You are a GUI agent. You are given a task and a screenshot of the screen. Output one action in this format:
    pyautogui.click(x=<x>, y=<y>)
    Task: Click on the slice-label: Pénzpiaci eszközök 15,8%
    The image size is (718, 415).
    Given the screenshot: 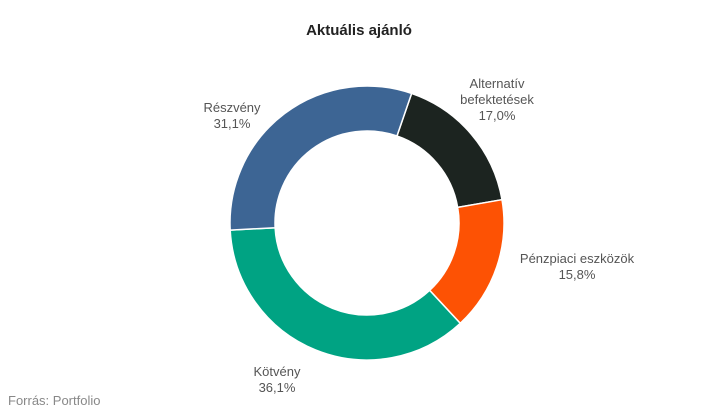 What is the action you would take?
    pyautogui.click(x=577, y=267)
    